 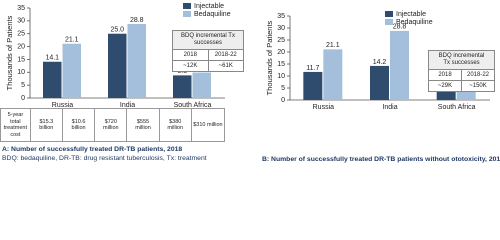 I want to click on value-label: 14.1, so click(x=52, y=58).